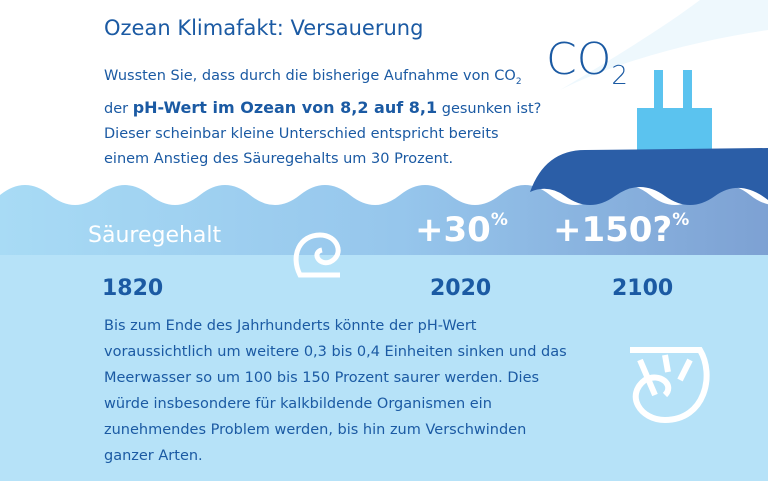 The height and width of the screenshot is (481, 768). What do you see at coordinates (133, 288) in the screenshot?
I see `year: 1820` at bounding box center [133, 288].